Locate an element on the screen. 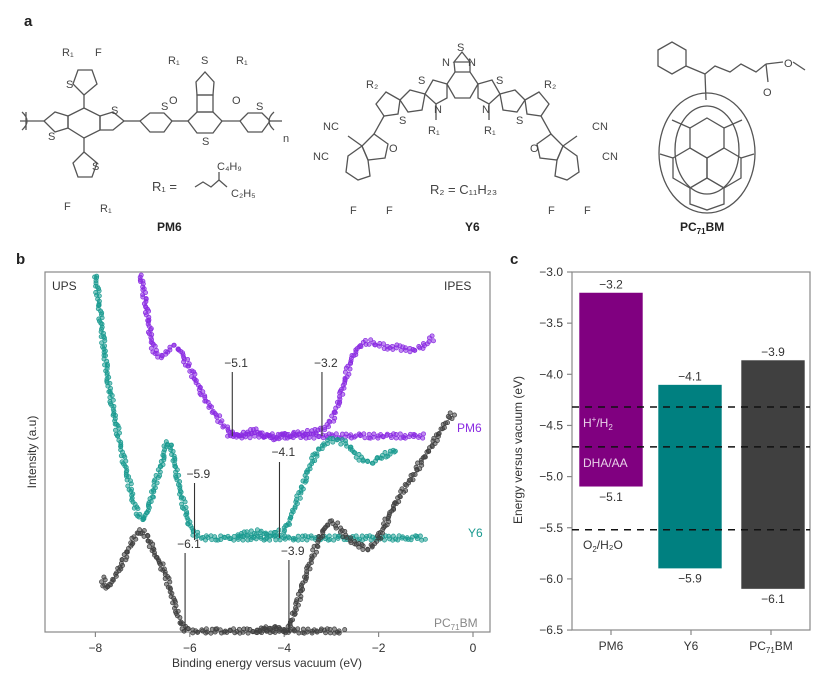  homo-value-label: −5.1 is located at coordinates (611, 497).